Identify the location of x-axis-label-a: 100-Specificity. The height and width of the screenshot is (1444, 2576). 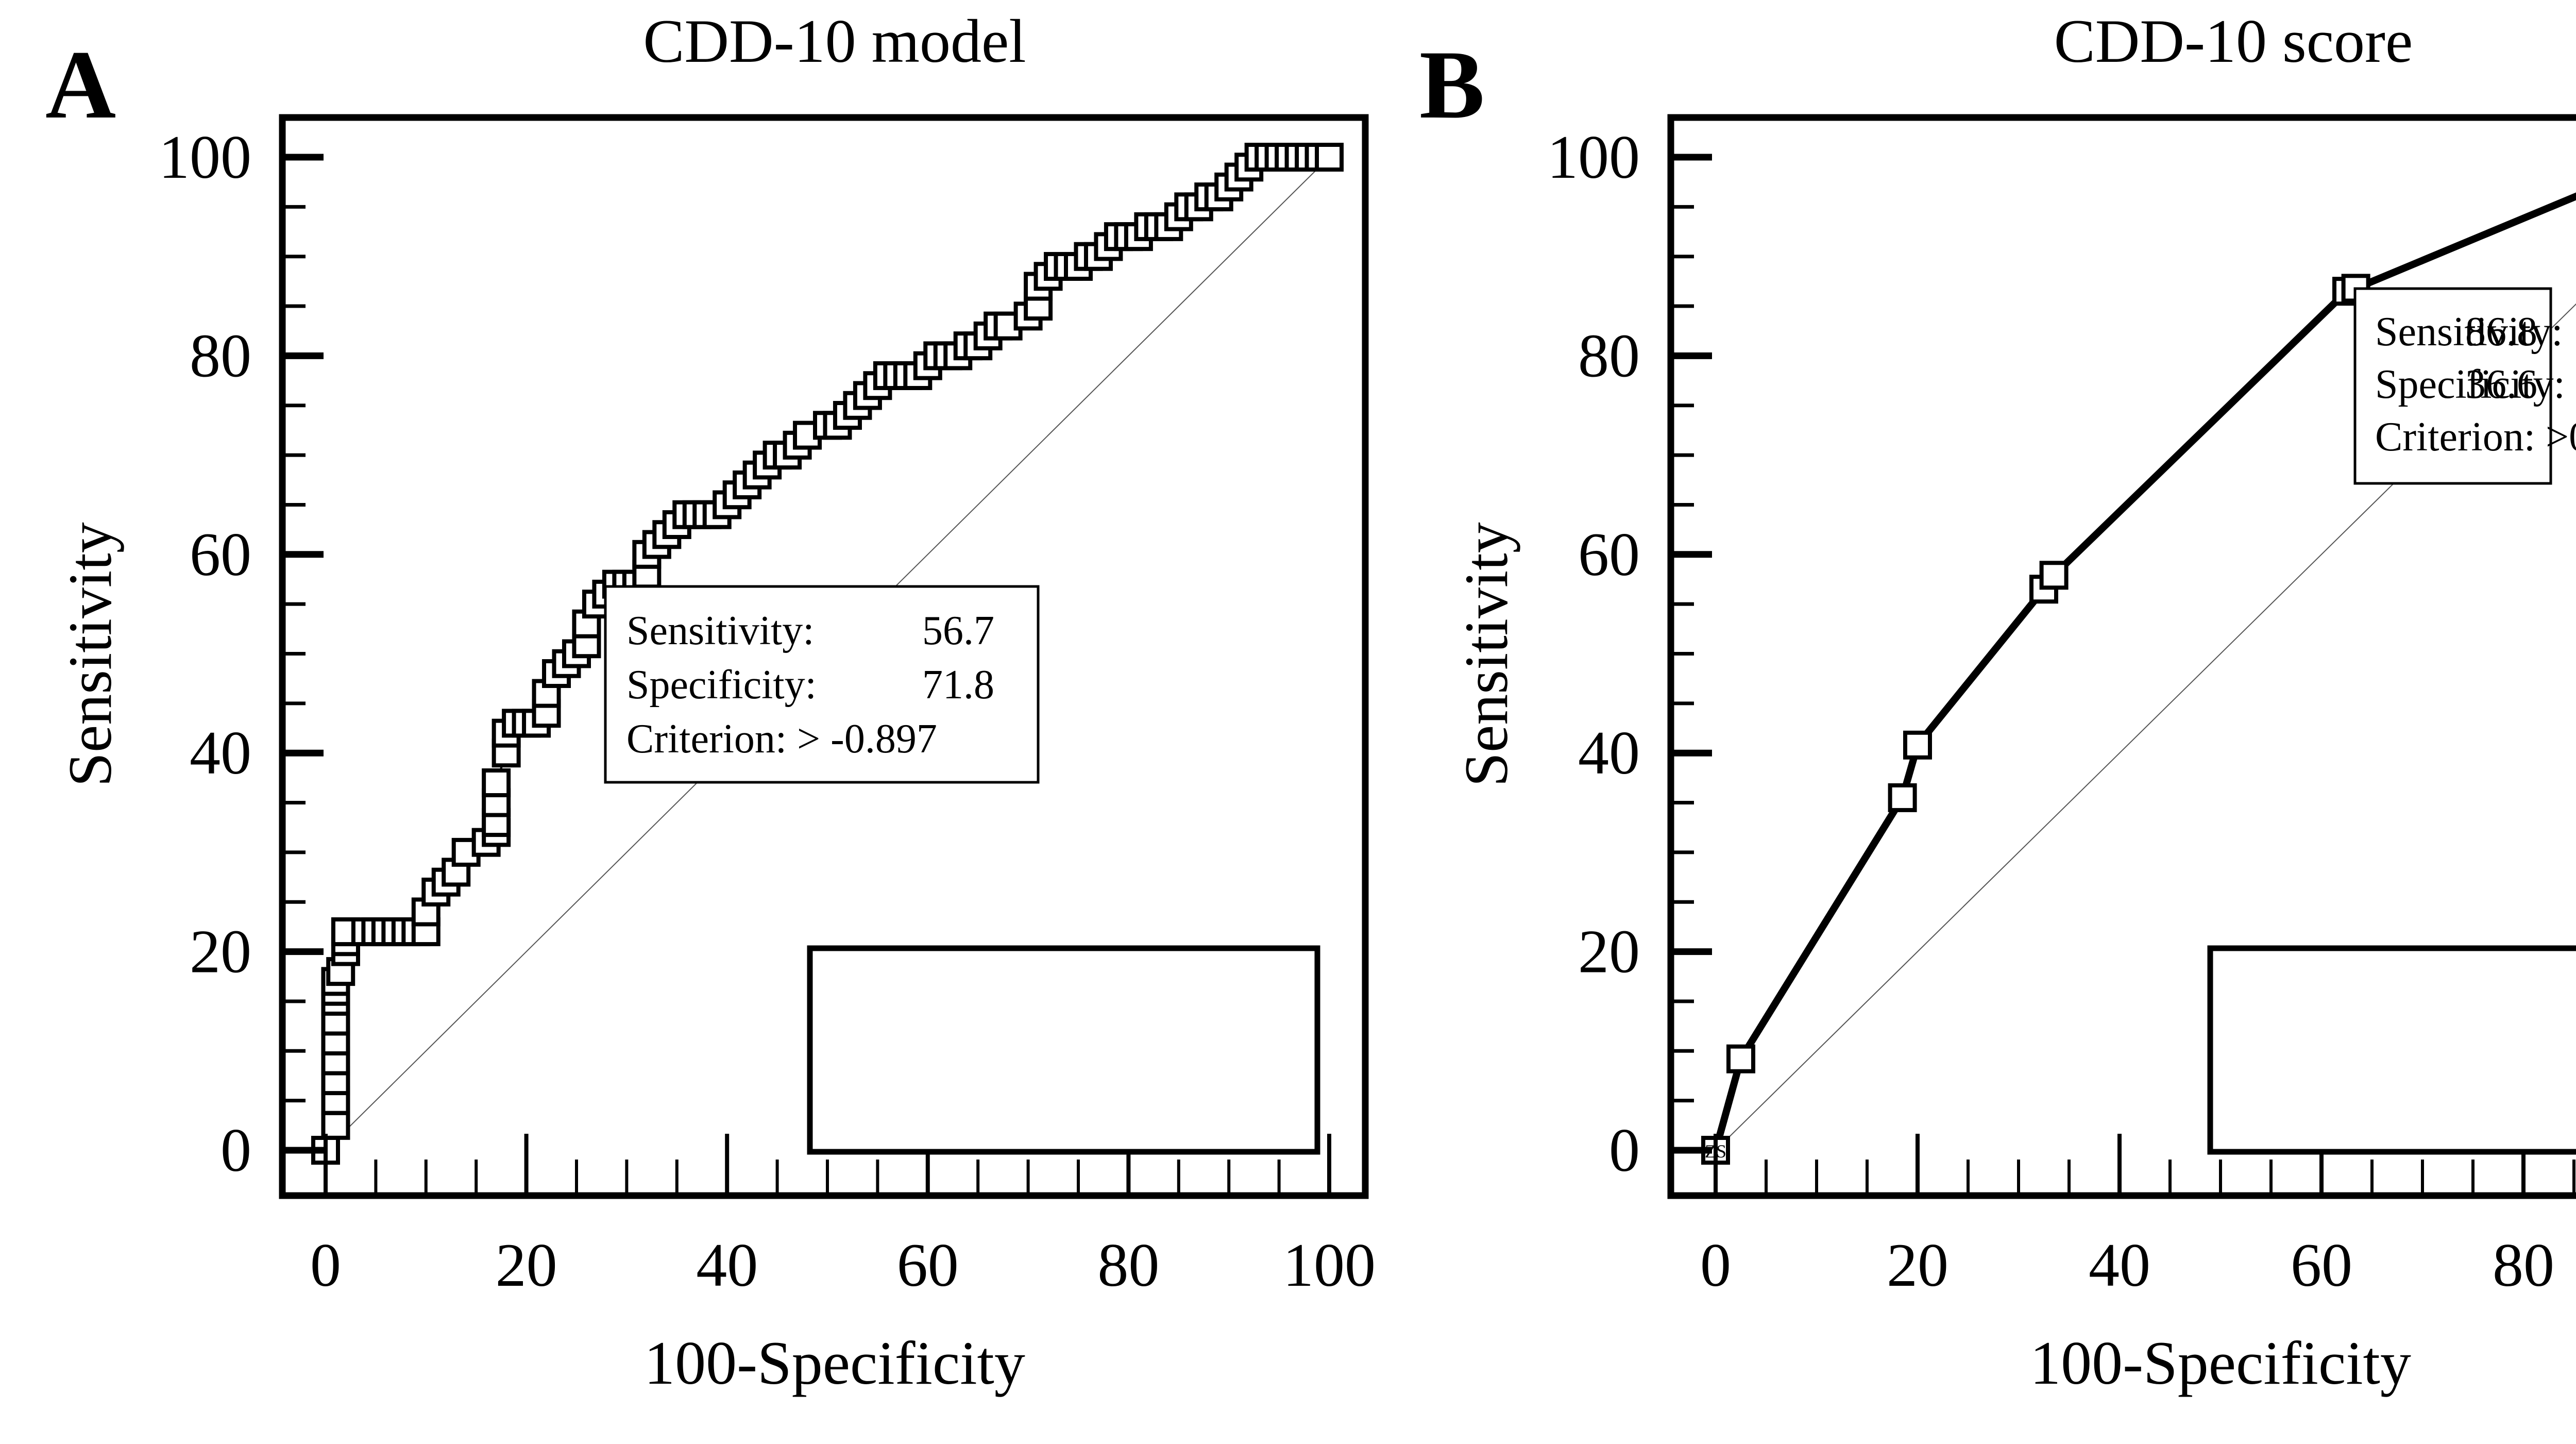
(834, 1363).